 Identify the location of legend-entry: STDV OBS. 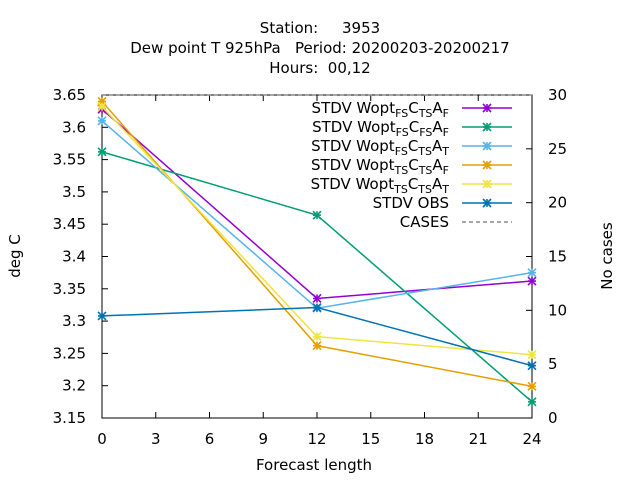
(442, 203).